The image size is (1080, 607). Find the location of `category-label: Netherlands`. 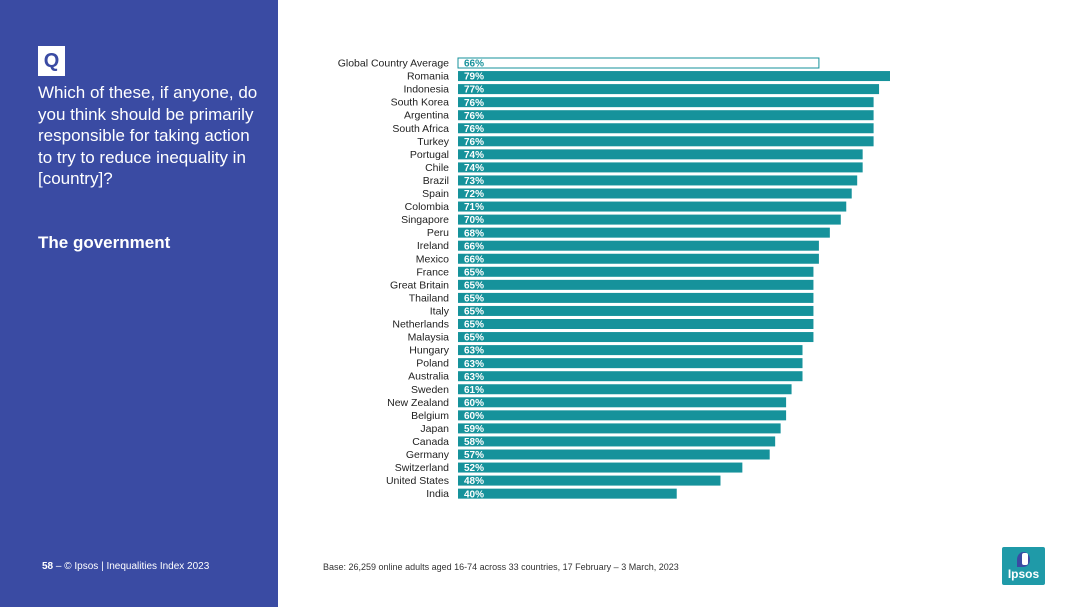

category-label: Netherlands is located at coordinates (420, 325).